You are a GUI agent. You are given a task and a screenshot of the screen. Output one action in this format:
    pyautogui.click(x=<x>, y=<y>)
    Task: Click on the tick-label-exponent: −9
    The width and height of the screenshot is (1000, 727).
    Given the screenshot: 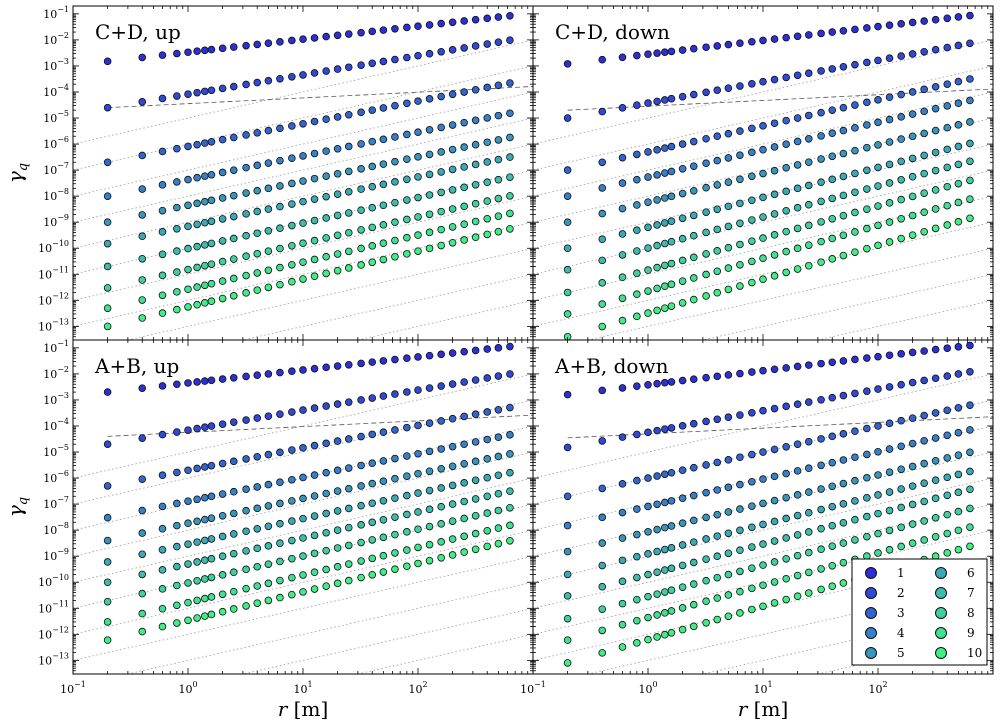 What is the action you would take?
    pyautogui.click(x=63, y=217)
    